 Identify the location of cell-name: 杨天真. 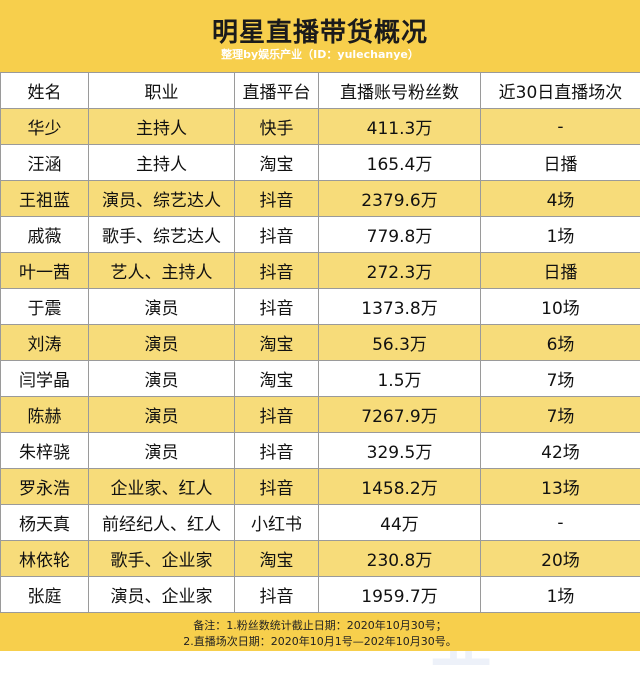
(45, 523).